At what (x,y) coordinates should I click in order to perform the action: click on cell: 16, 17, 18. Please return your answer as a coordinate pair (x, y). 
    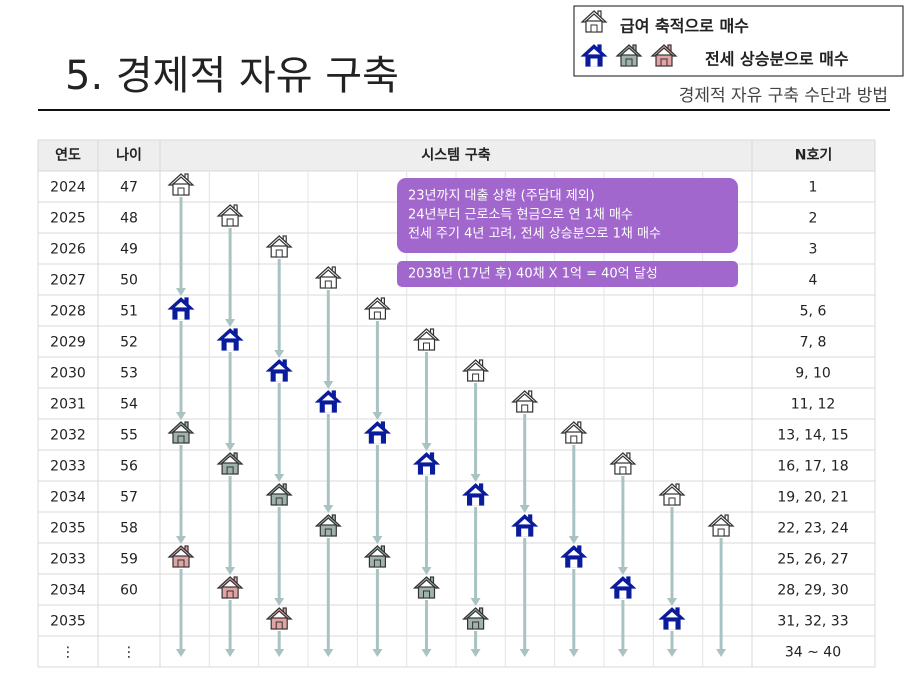
    Looking at the image, I should click on (812, 467).